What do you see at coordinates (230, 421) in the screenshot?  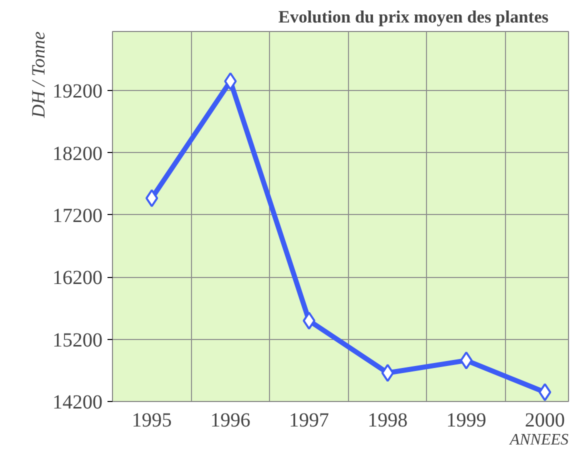 I see `x-tick-label: 1996` at bounding box center [230, 421].